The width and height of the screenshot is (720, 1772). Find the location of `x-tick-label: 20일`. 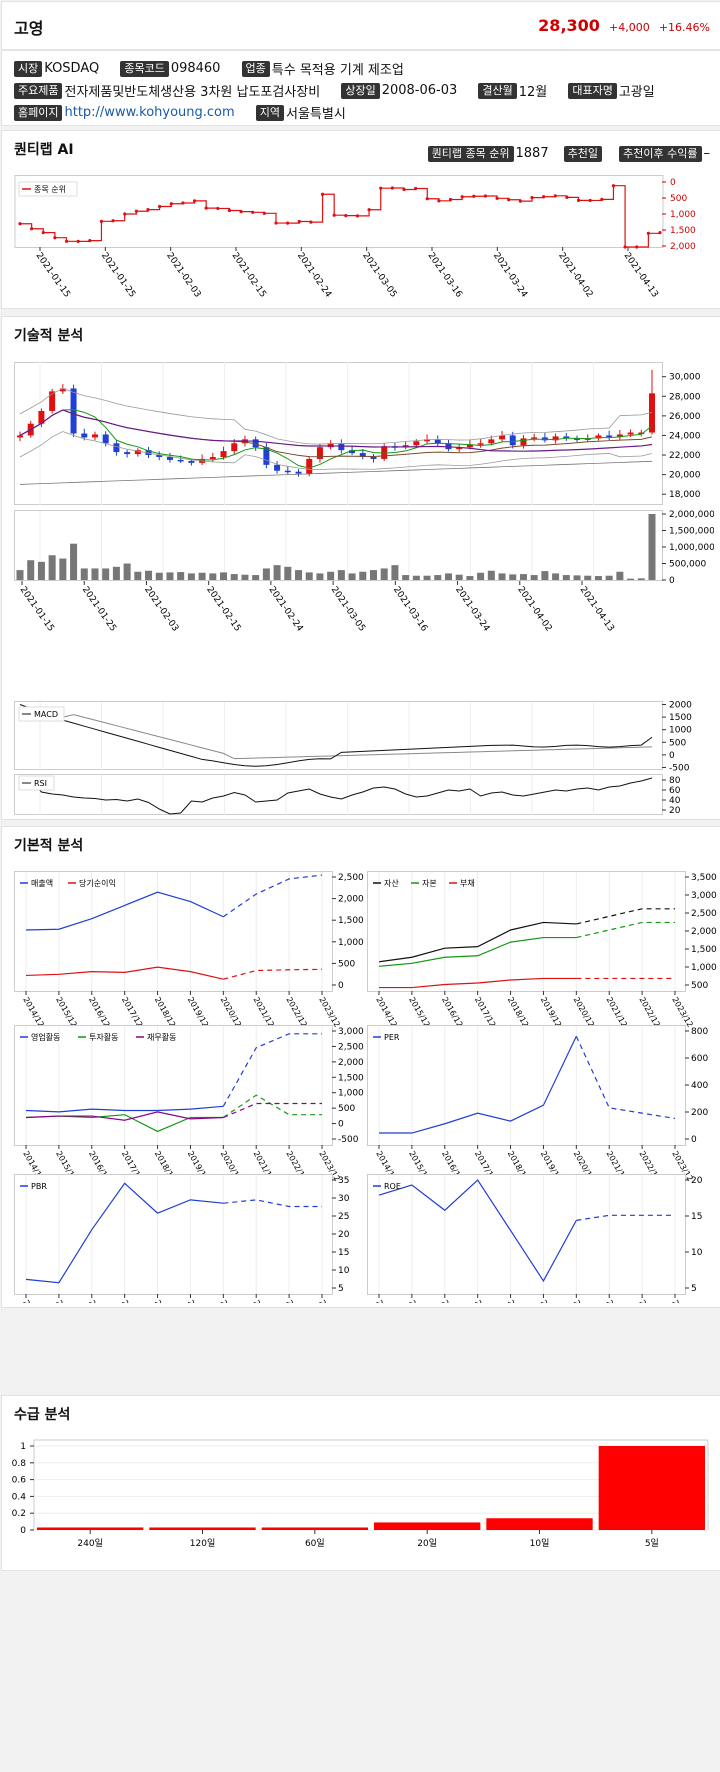

x-tick-label: 20일 is located at coordinates (427, 1543).